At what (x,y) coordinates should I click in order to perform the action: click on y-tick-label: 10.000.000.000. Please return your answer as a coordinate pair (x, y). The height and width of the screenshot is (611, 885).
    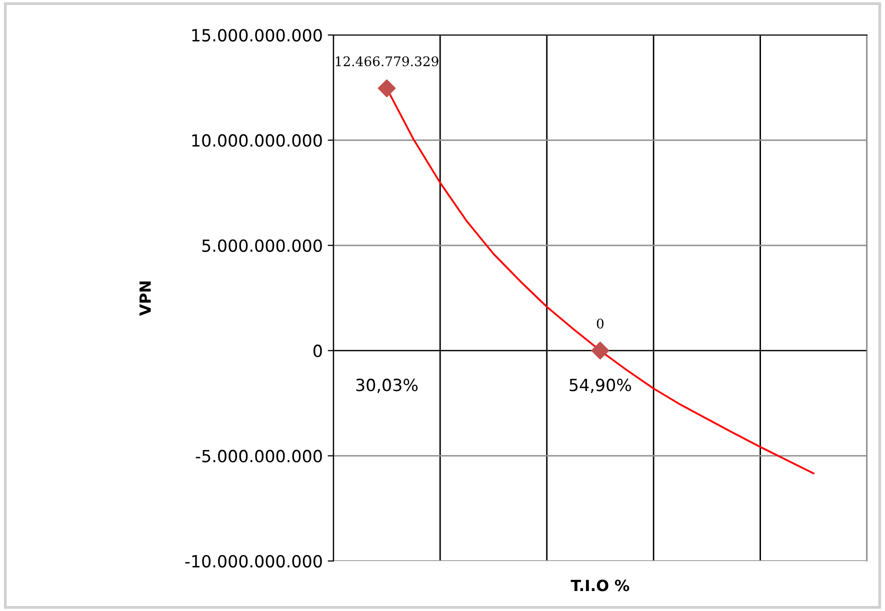
    Looking at the image, I should click on (257, 140).